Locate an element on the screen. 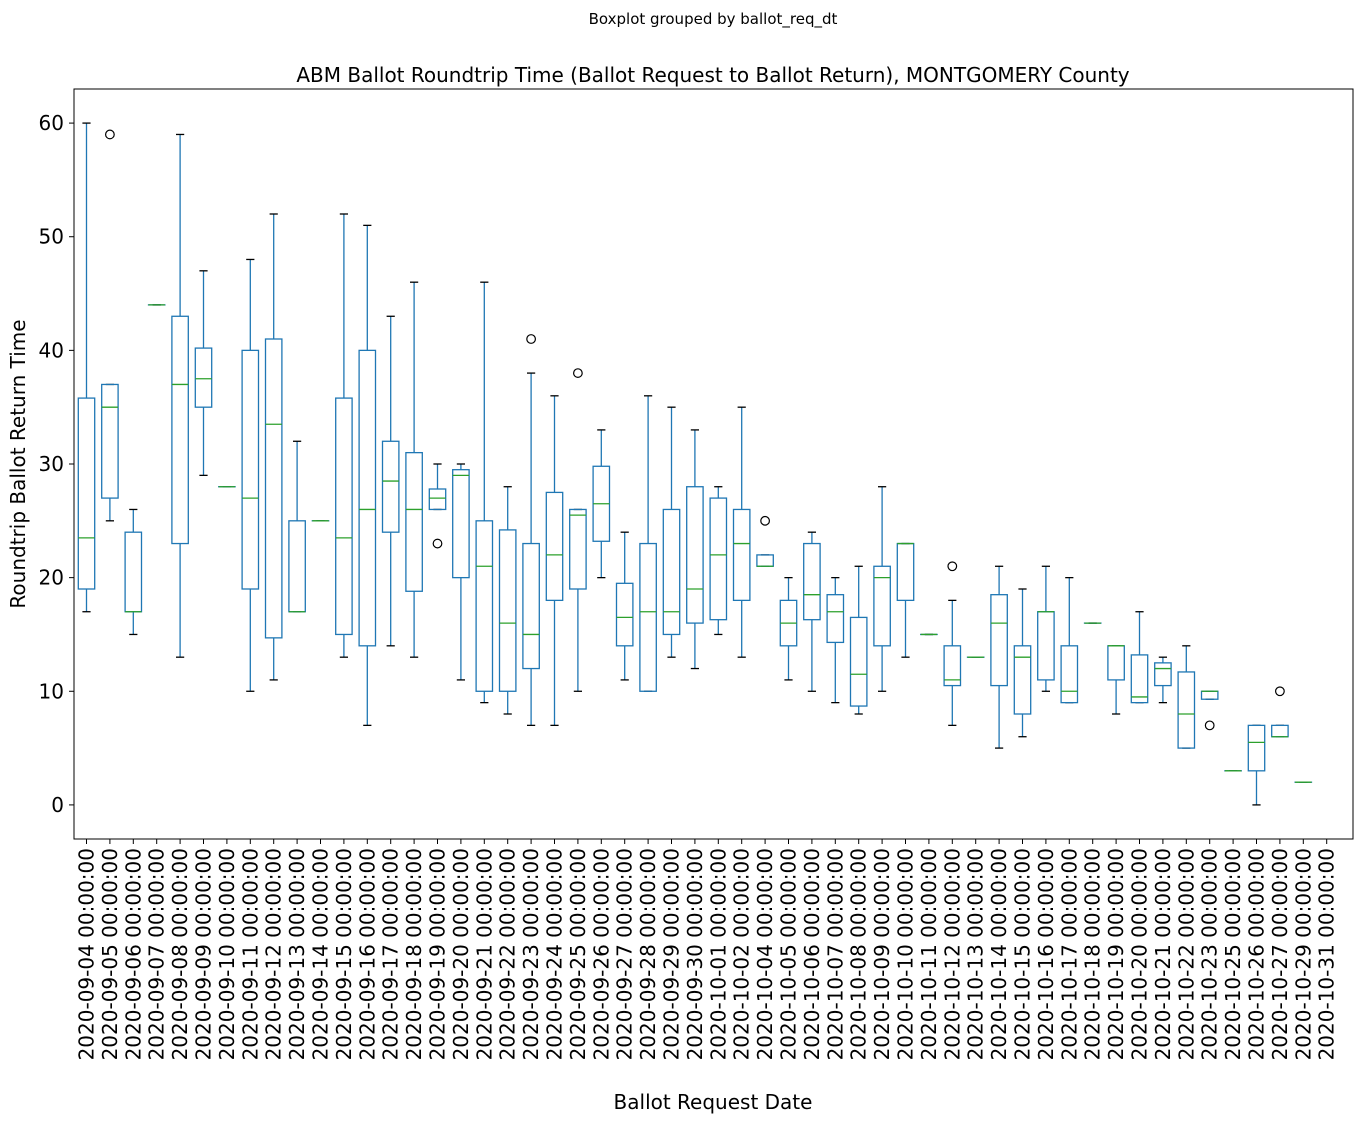 Image resolution: width=1363 pixels, height=1122 pixels. x-tick-label: 2020-10-31 00:00:00 is located at coordinates (1327, 954).